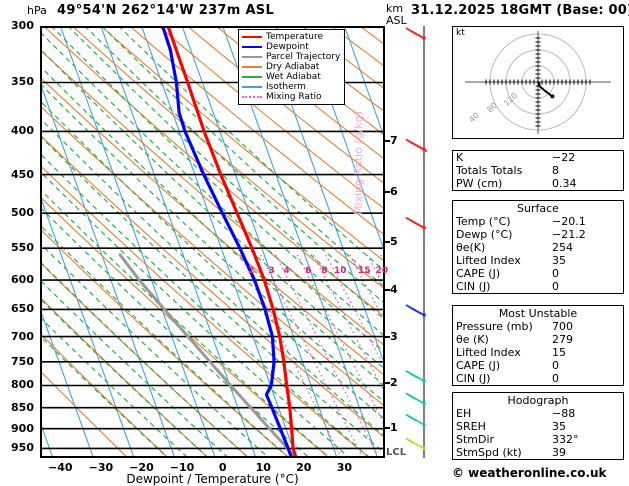 The width and height of the screenshot is (629, 486). I want to click on pressure-tick-500: 500, so click(22, 213).